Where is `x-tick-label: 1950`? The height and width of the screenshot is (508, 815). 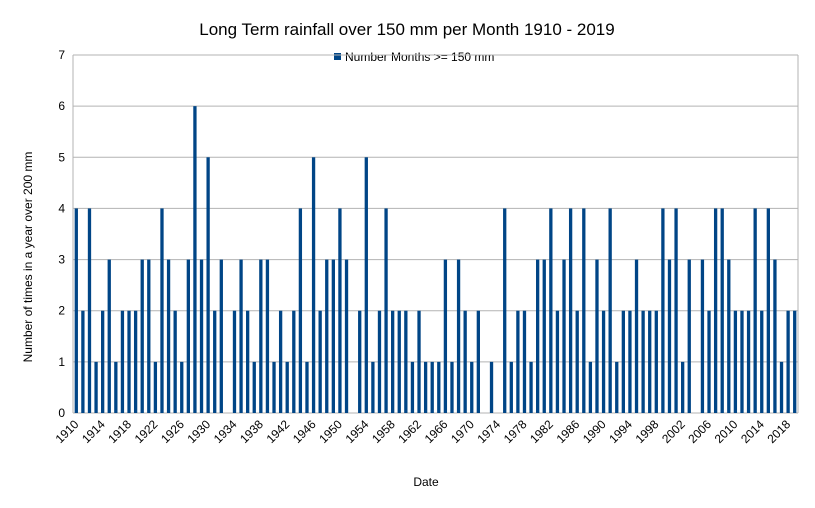 x-tick-label: 1950 is located at coordinates (330, 431).